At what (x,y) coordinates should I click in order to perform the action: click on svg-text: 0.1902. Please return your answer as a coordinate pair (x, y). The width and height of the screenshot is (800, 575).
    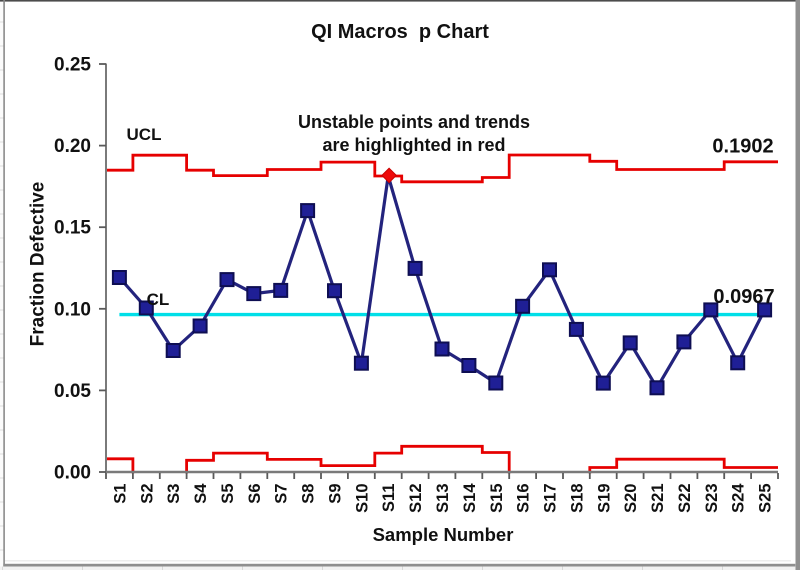
    Looking at the image, I should click on (742, 147).